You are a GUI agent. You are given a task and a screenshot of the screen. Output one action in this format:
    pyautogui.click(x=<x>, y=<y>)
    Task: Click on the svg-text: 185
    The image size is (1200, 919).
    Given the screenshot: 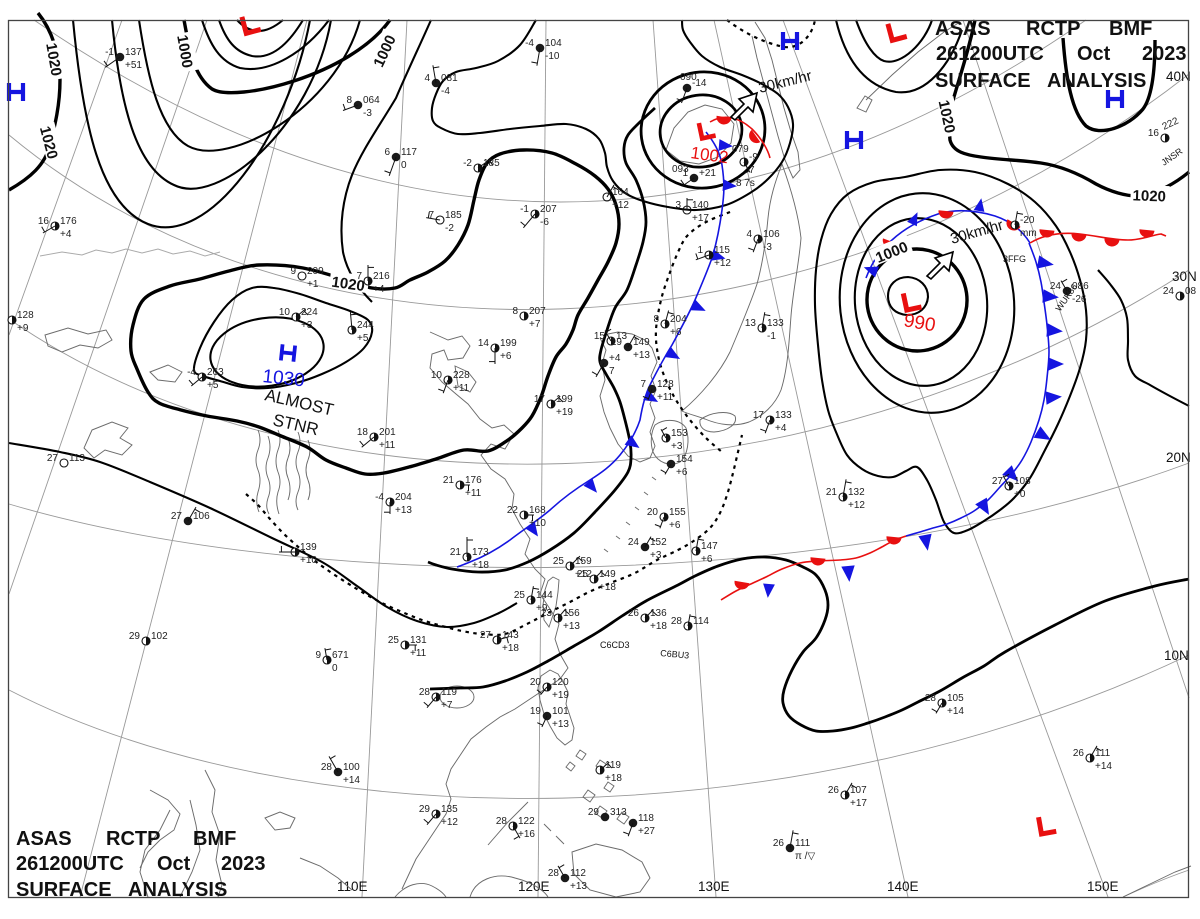 What is the action you would take?
    pyautogui.click(x=491, y=163)
    